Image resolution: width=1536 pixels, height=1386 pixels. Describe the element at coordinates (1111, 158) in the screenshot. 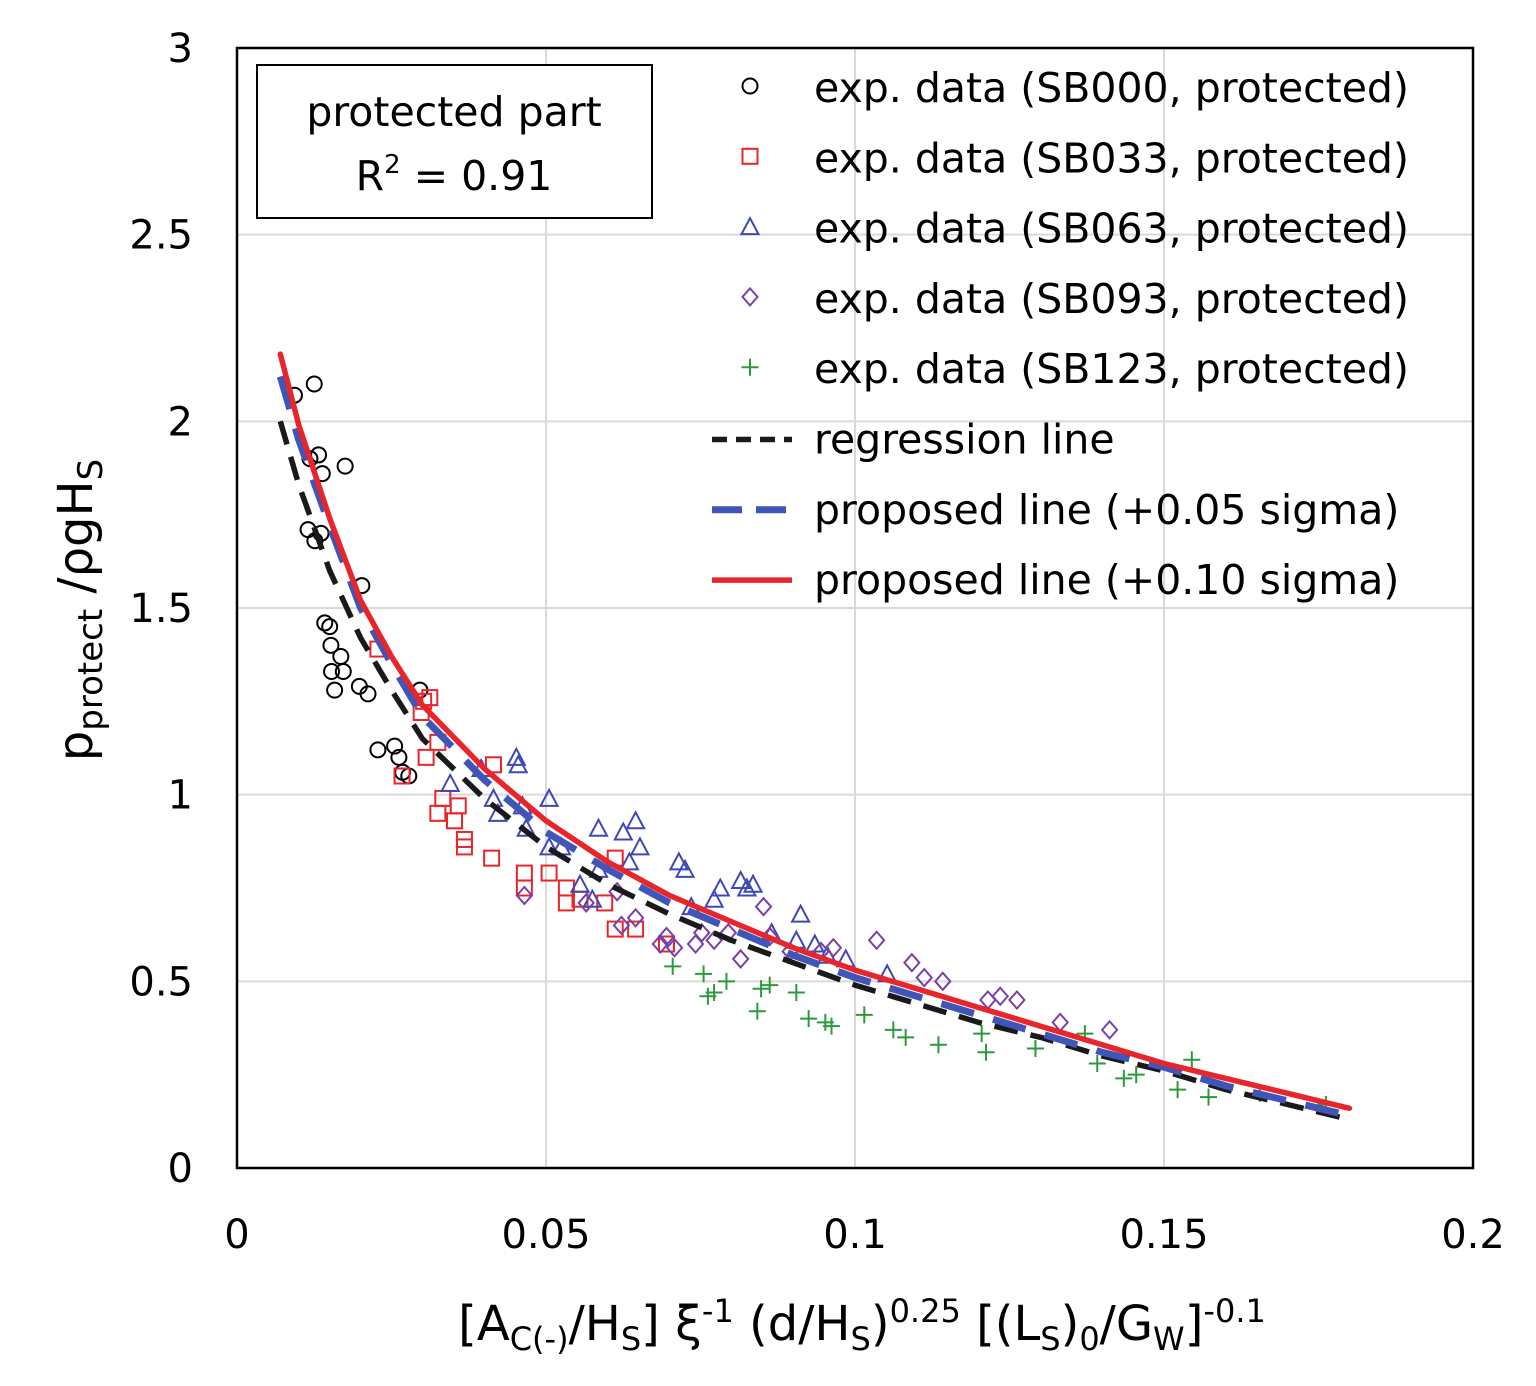

I see `legend-label: exp. data (SB033, protected)` at that location.